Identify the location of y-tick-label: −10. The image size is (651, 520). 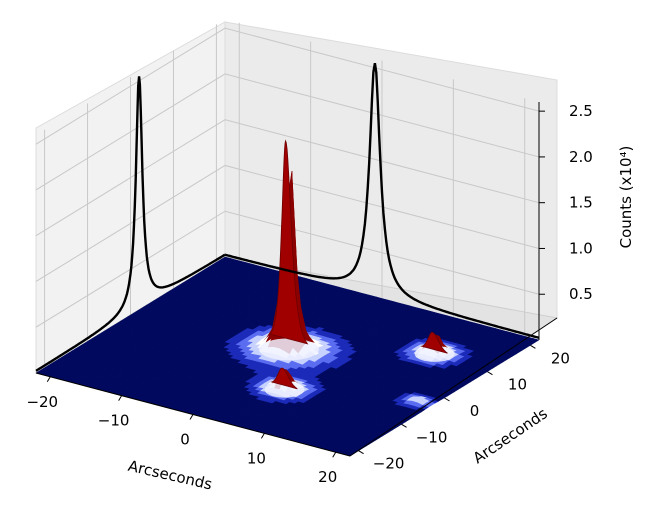
(432, 437).